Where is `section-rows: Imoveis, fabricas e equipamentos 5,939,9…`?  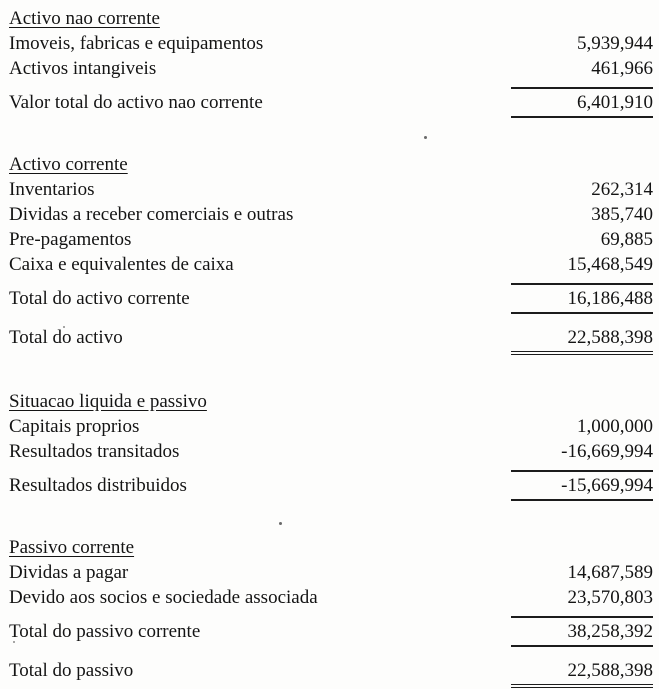 section-rows: Imoveis, fabricas e equipamentos 5,939,9… is located at coordinates (331, 74).